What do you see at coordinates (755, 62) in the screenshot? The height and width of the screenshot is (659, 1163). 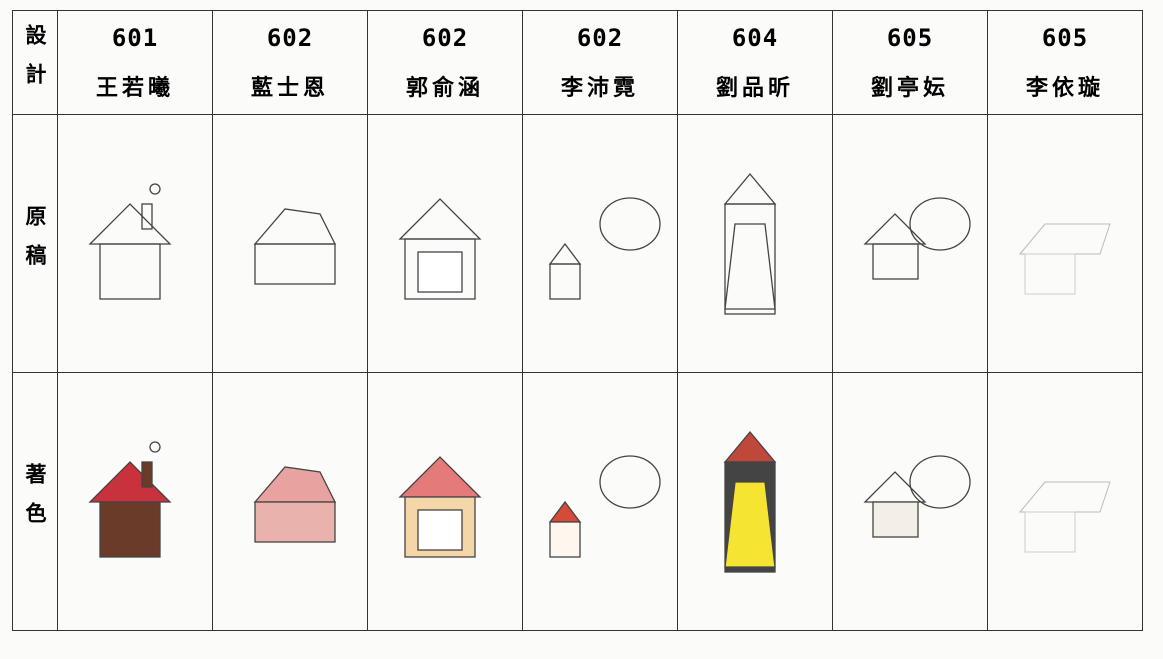 I see `header-cell: 604 劉品昕` at bounding box center [755, 62].